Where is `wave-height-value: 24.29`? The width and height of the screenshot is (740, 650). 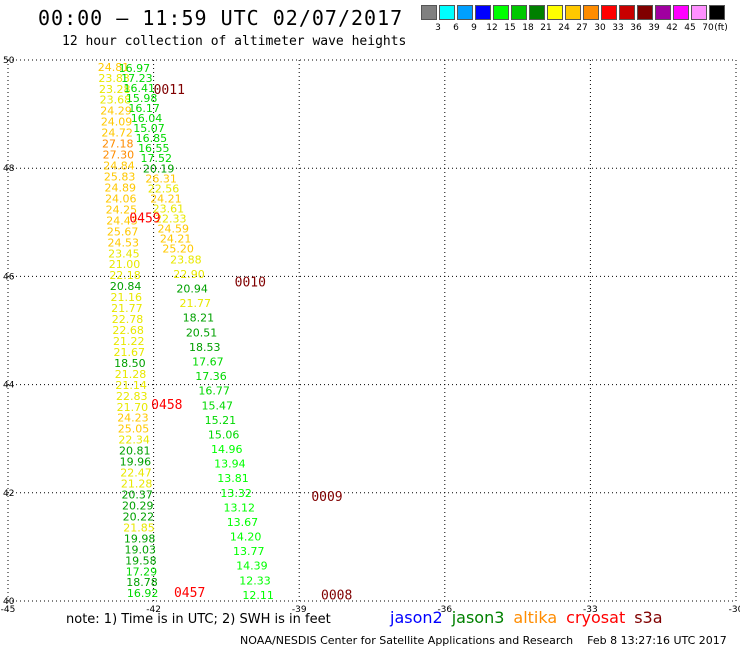
wave-height-value: 24.29 is located at coordinates (116, 111).